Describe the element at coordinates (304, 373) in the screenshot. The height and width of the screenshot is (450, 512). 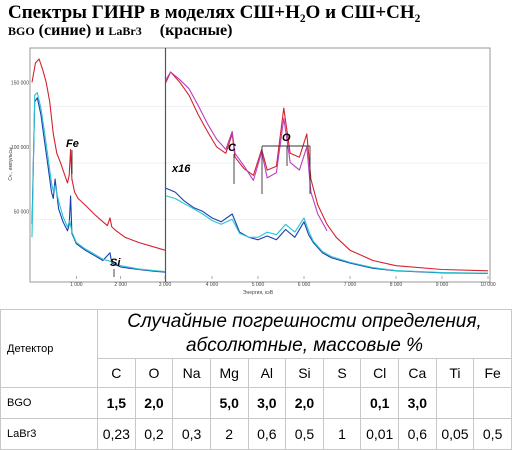
I see `element-header: Si` at that location.